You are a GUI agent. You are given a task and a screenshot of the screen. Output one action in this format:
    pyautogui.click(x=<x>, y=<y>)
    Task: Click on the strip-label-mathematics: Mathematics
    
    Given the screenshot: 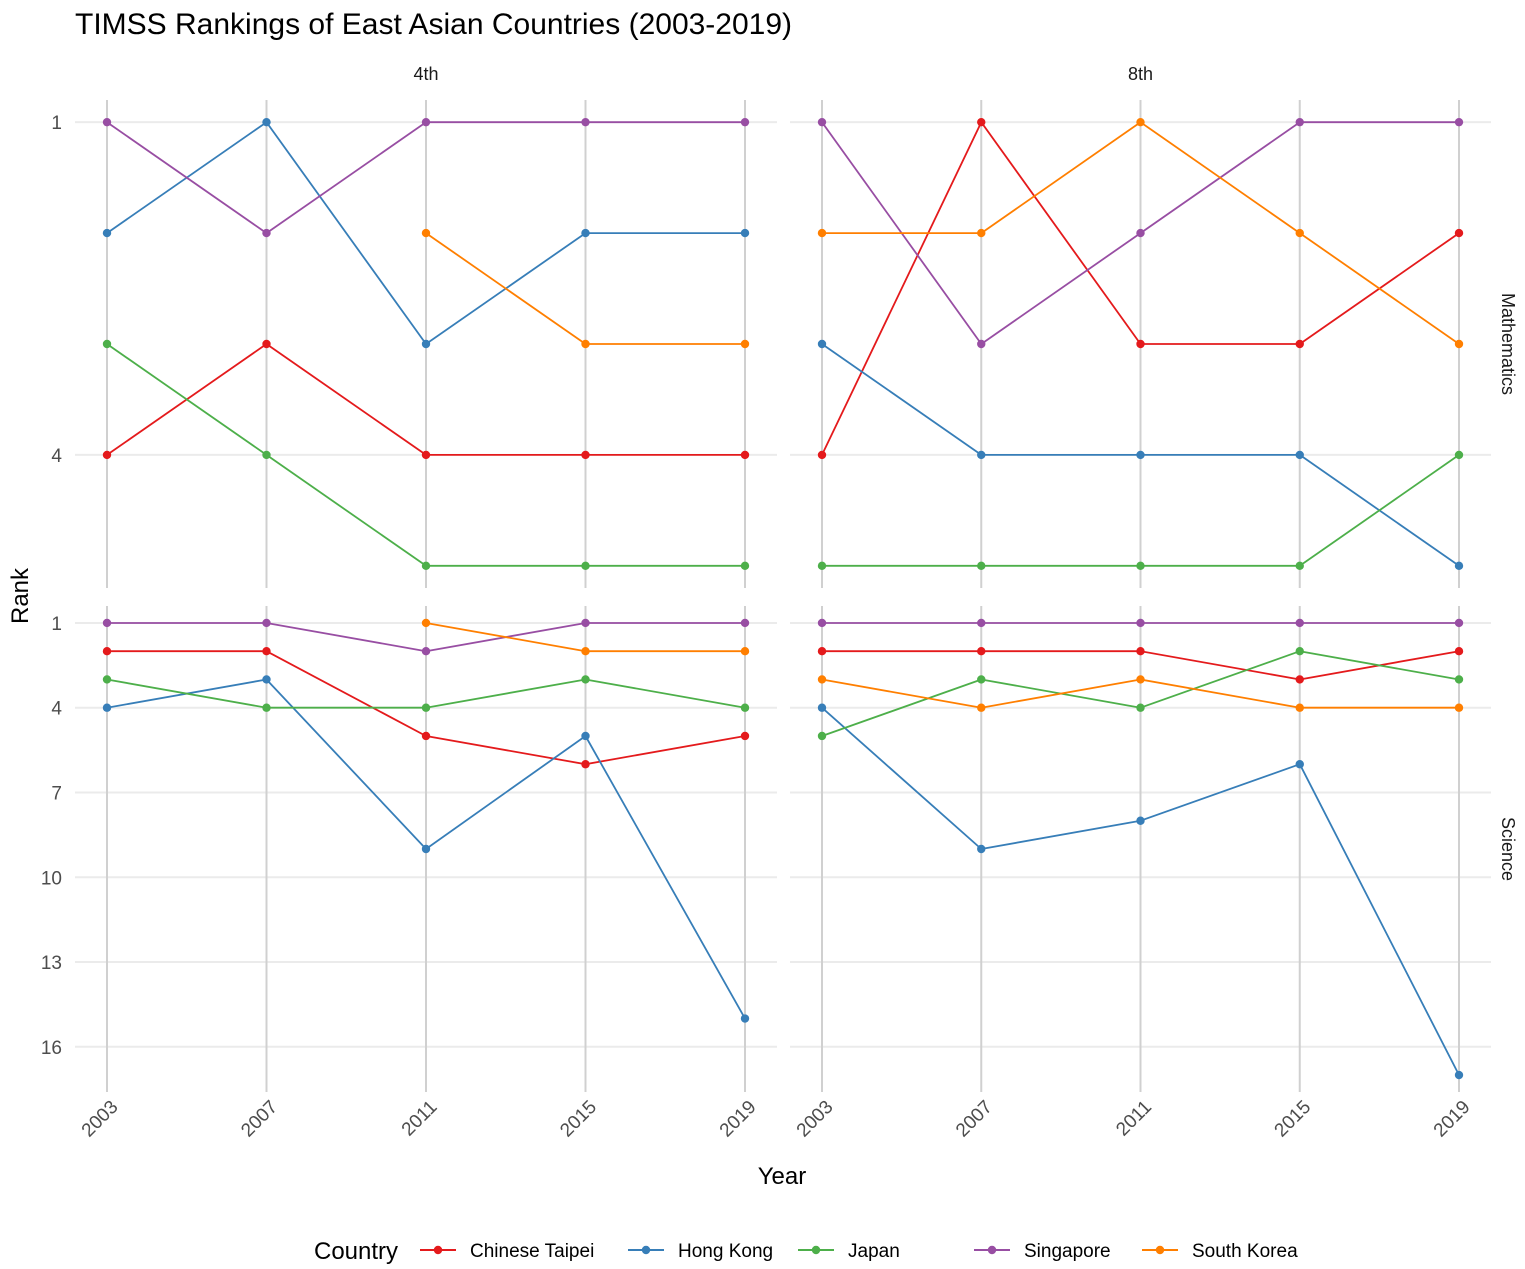 What is the action you would take?
    pyautogui.click(x=1508, y=344)
    